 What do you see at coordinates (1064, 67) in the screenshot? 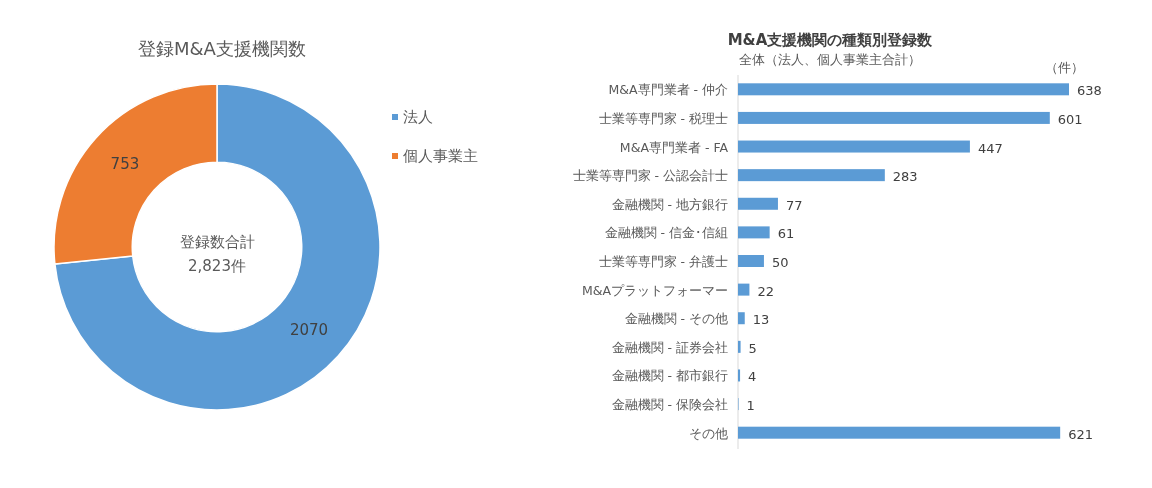
I see `xlabel: （件）` at bounding box center [1064, 67].